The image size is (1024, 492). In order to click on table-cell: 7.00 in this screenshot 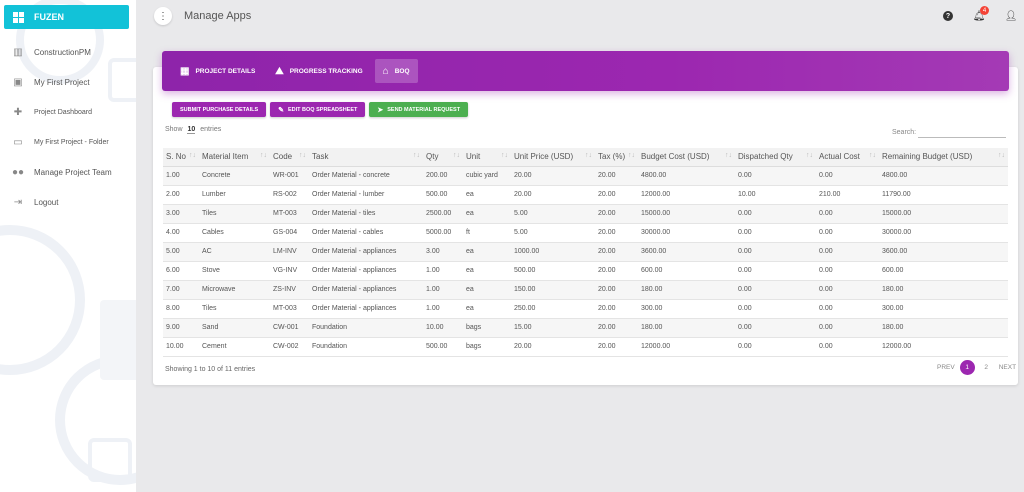, I will do `click(181, 290)`.